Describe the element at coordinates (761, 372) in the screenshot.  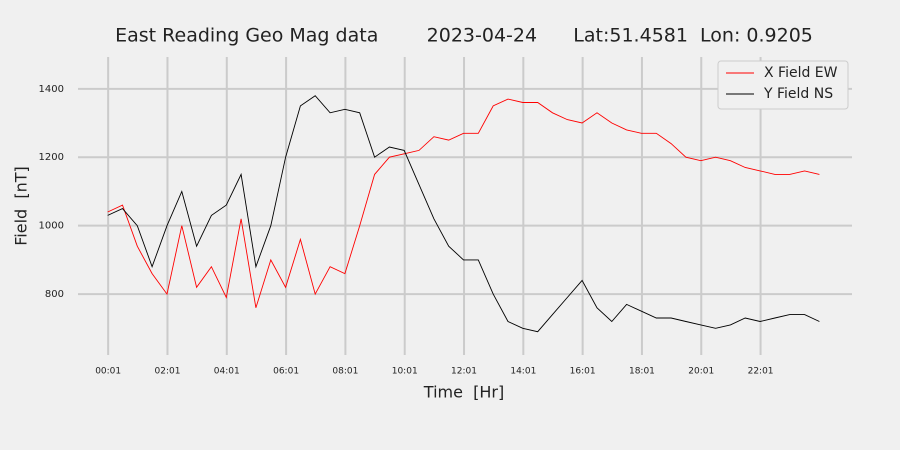
I see `x-tick-label: 22:01` at that location.